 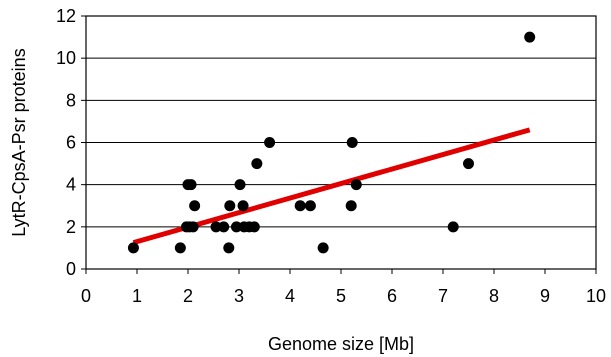 What do you see at coordinates (188, 296) in the screenshot?
I see `x-tick-label: 2` at bounding box center [188, 296].